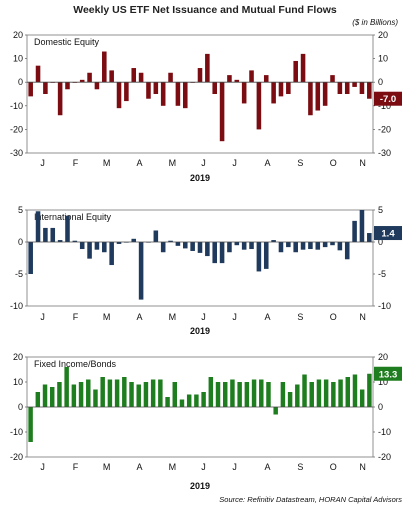  Describe the element at coordinates (73, 217) in the screenshot. I see `panel-title: International Equity` at that location.